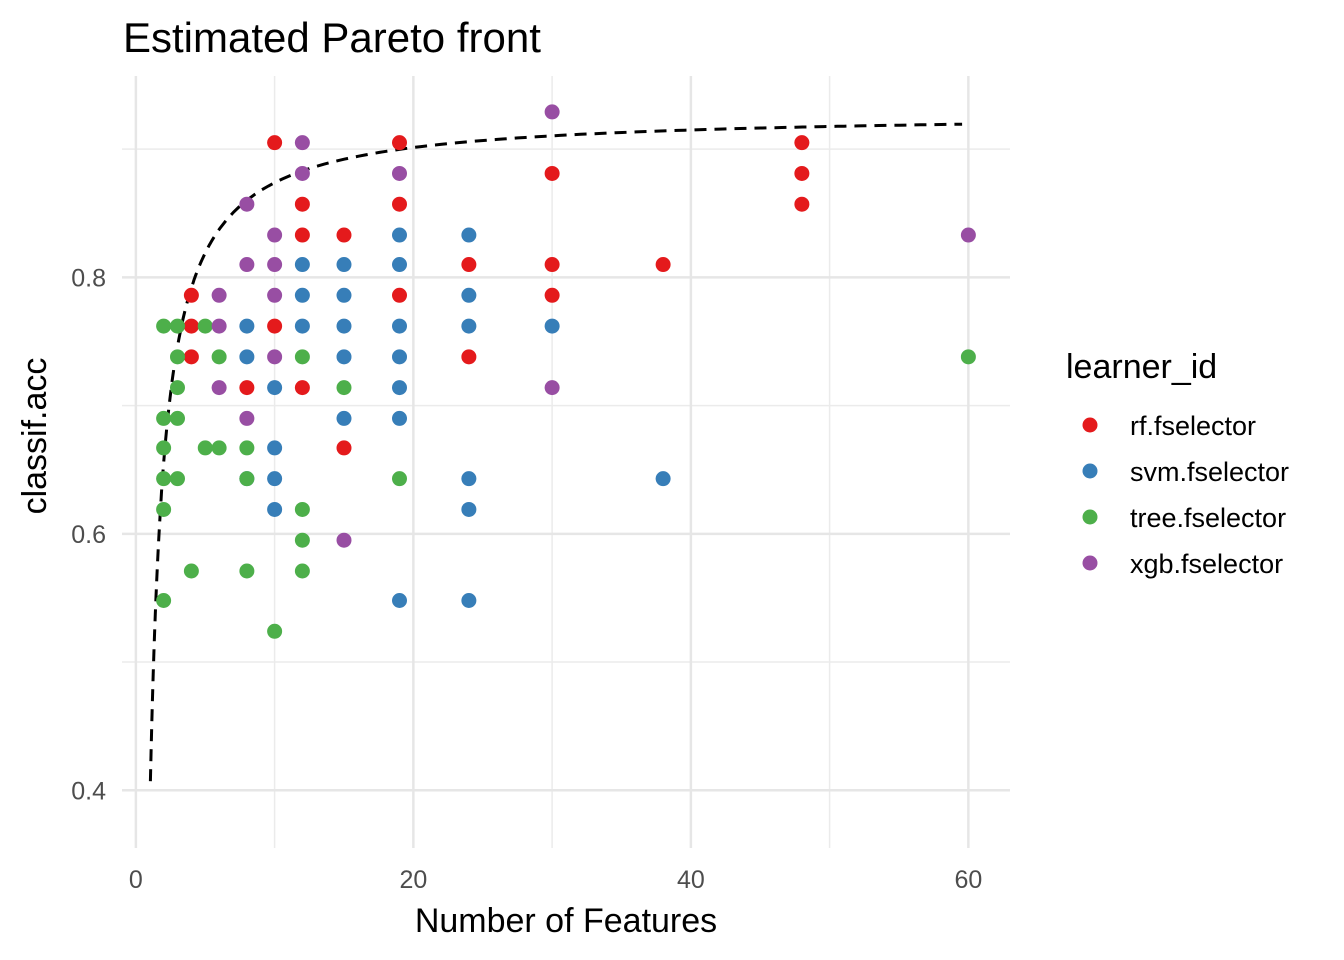  I want to click on legend-title: learner_id, so click(1141, 367).